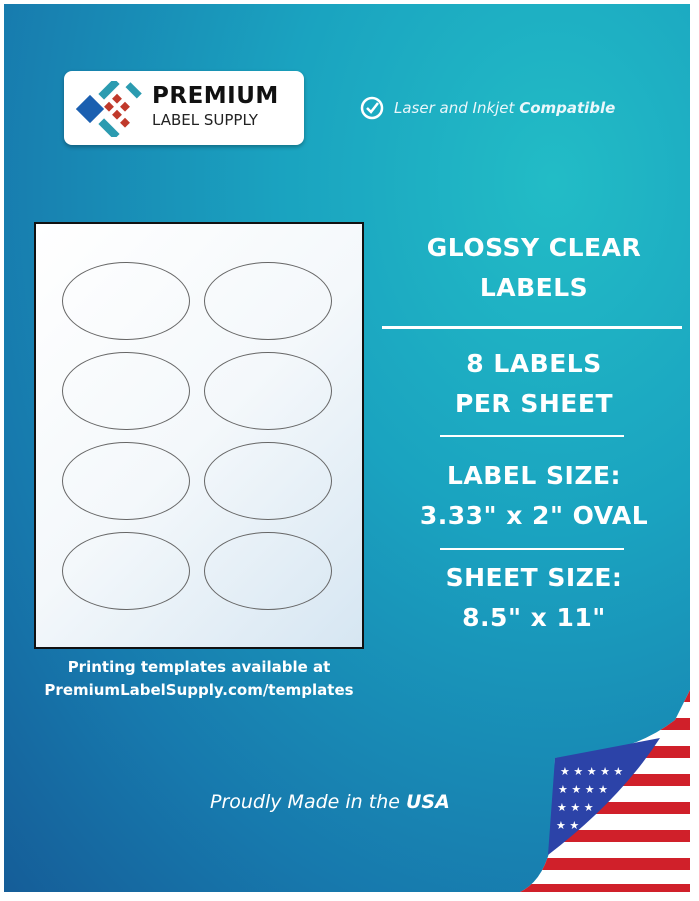 The width and height of the screenshot is (699, 901). What do you see at coordinates (330, 802) in the screenshot?
I see `made-in-usa: Proudly Made in the USA` at bounding box center [330, 802].